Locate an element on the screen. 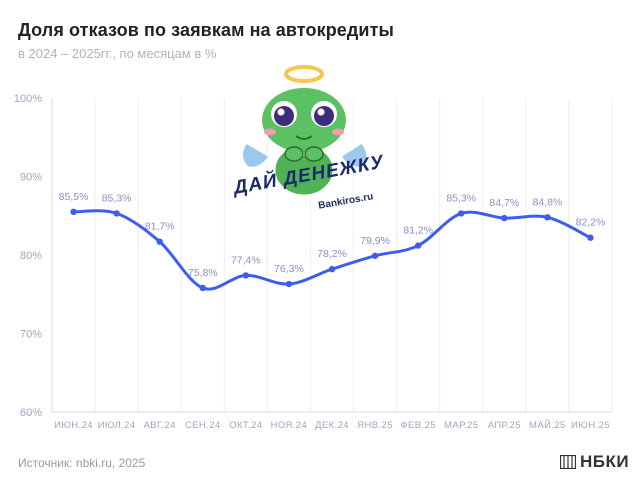  data-label: 82,2% is located at coordinates (591, 223).